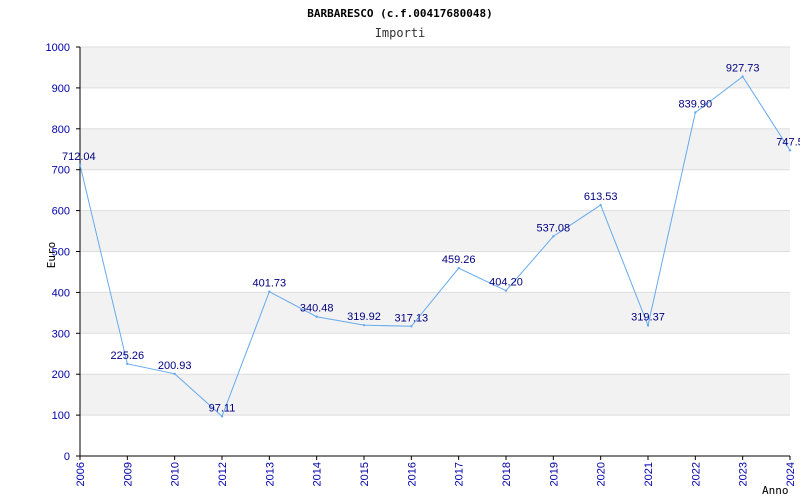 The image size is (800, 500). I want to click on x-tick-label: 2009, so click(128, 474).